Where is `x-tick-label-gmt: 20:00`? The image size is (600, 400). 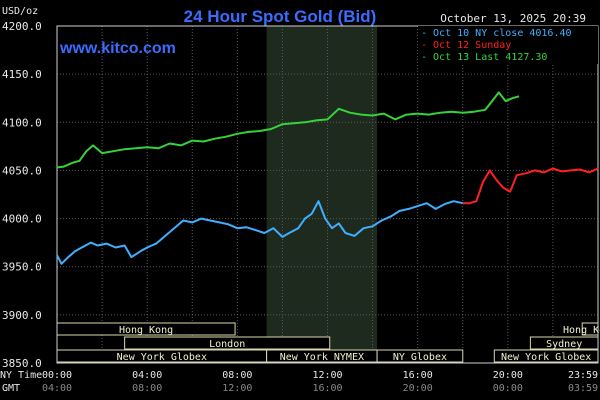
x-tick-label-gmt: 20:00 is located at coordinates (418, 388).